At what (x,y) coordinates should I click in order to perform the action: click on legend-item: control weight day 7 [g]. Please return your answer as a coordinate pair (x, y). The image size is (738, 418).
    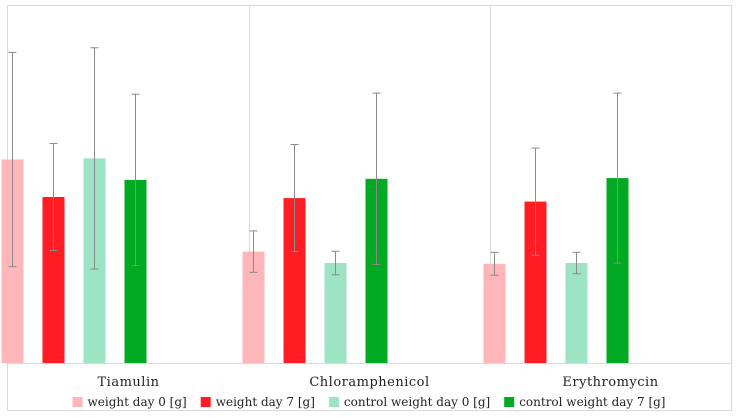
    Looking at the image, I should click on (584, 402).